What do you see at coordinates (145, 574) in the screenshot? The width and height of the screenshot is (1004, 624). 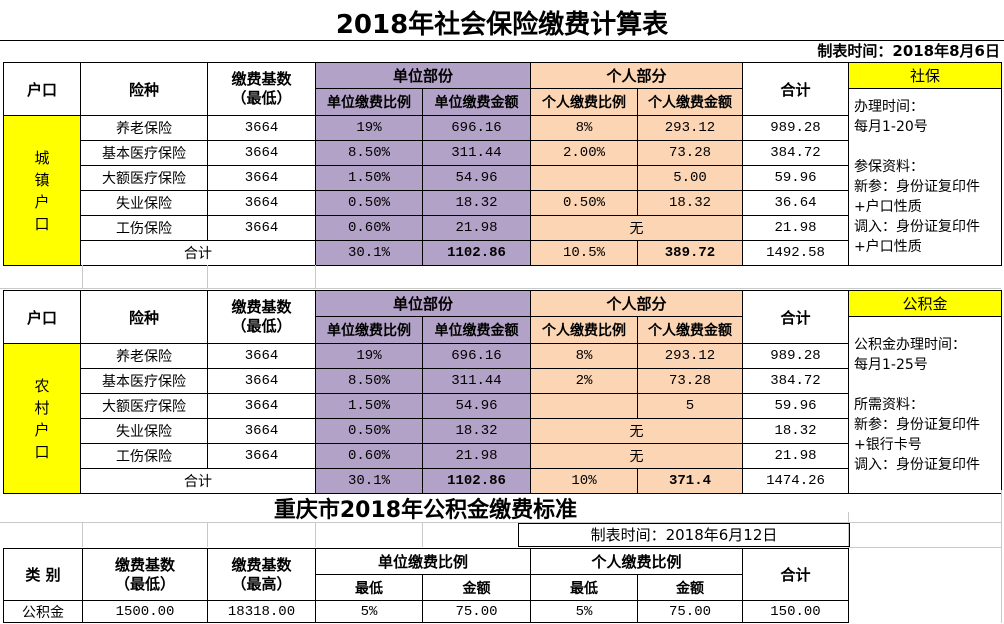 I see `col-header-base-min: 缴费基数 （最低）` at bounding box center [145, 574].